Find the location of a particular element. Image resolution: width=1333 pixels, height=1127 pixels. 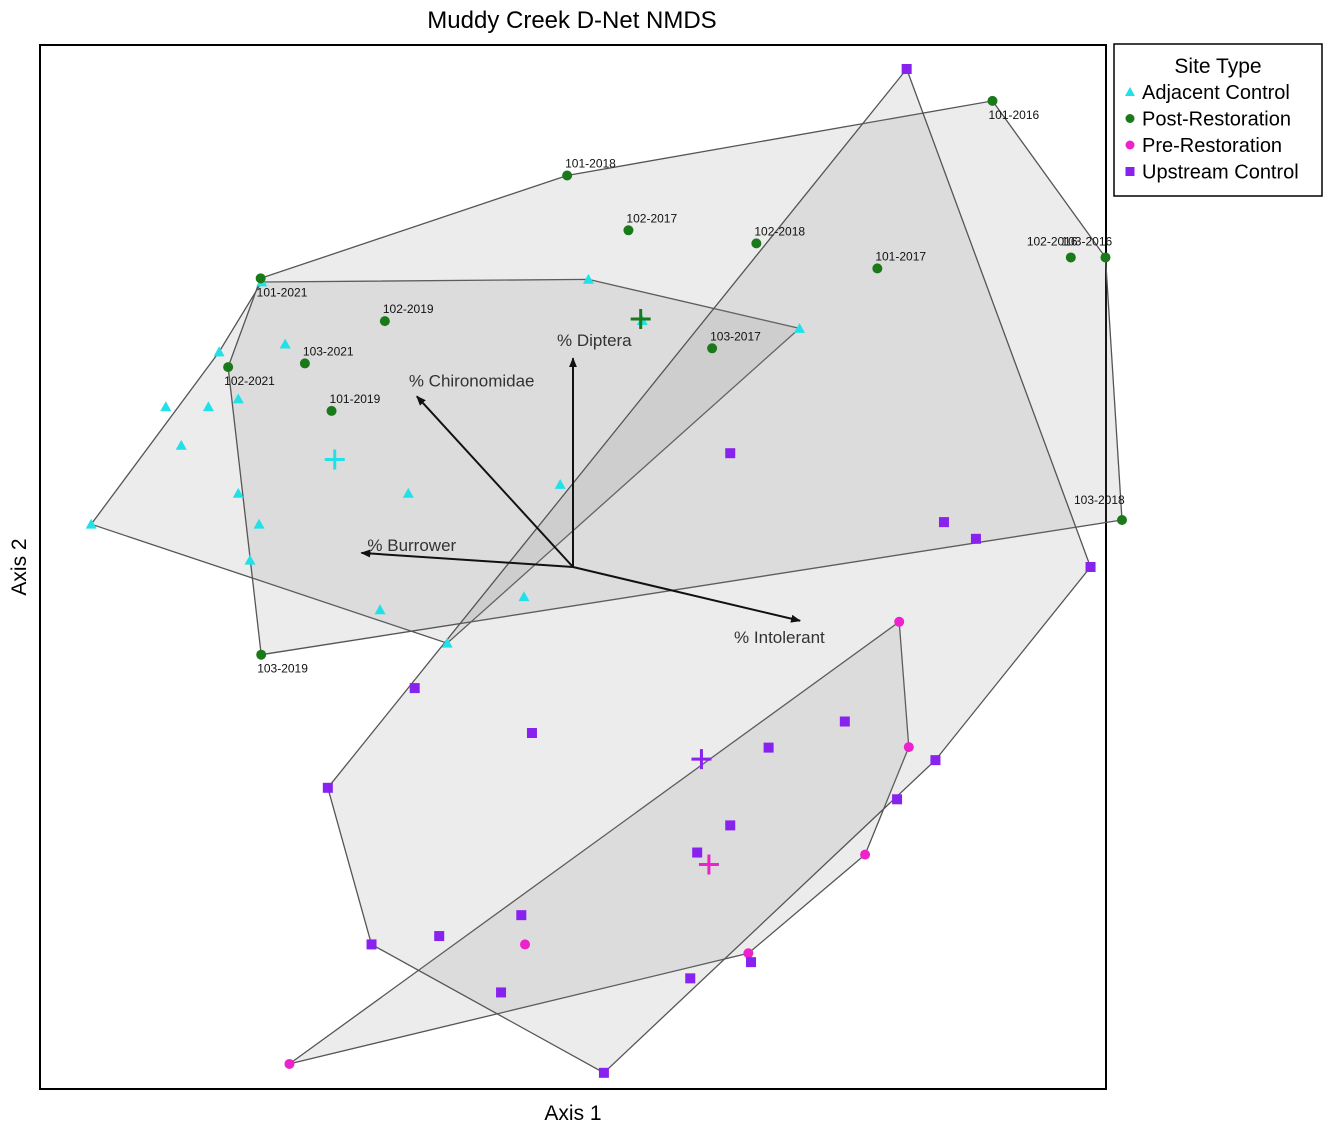

legend-label: Adjacent Control is located at coordinates (1216, 93).